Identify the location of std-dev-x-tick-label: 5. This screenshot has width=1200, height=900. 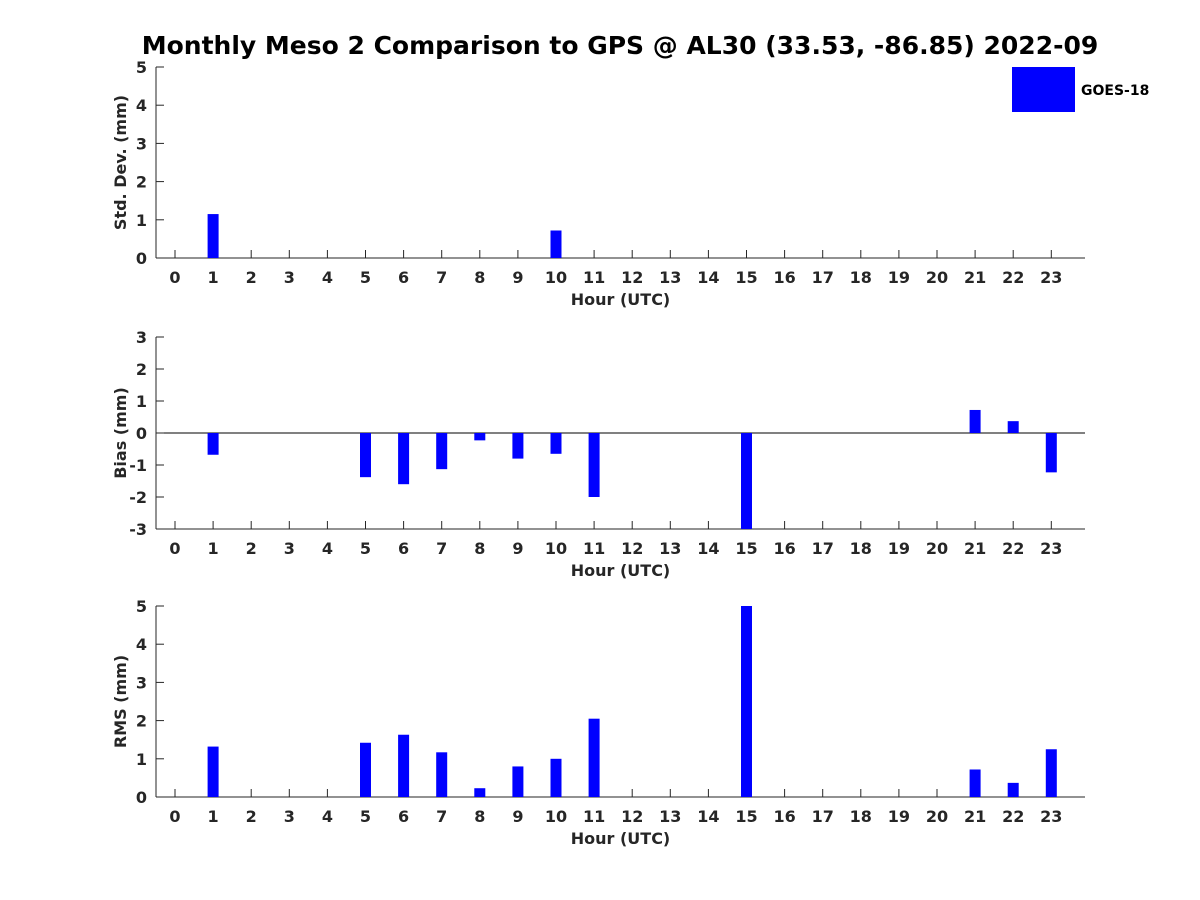
(365, 277).